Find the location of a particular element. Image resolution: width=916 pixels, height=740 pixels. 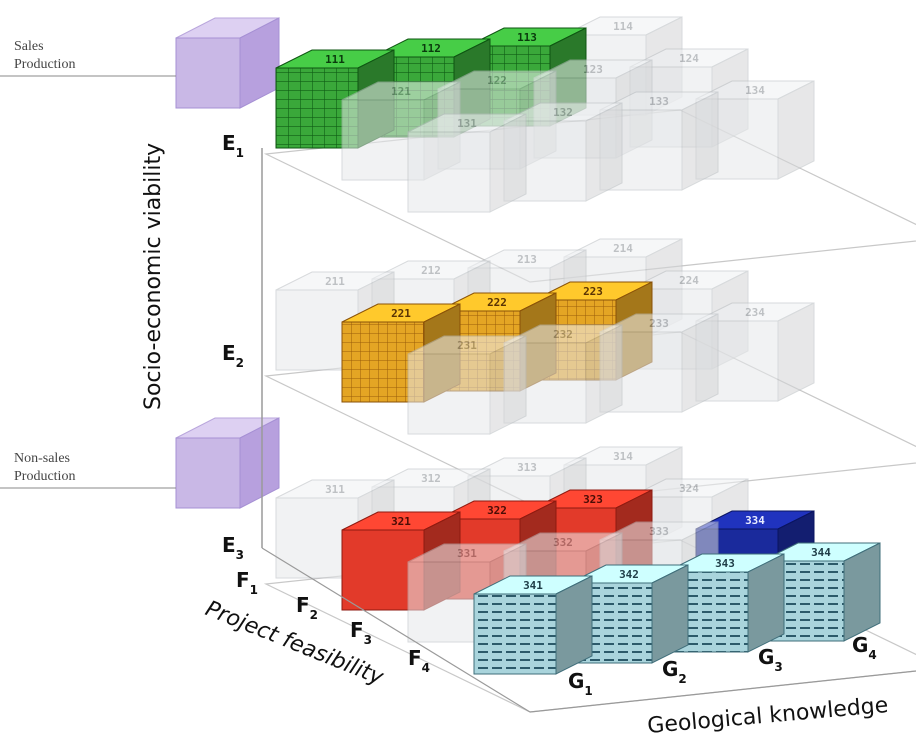

cube-number: 344 is located at coordinates (821, 552).